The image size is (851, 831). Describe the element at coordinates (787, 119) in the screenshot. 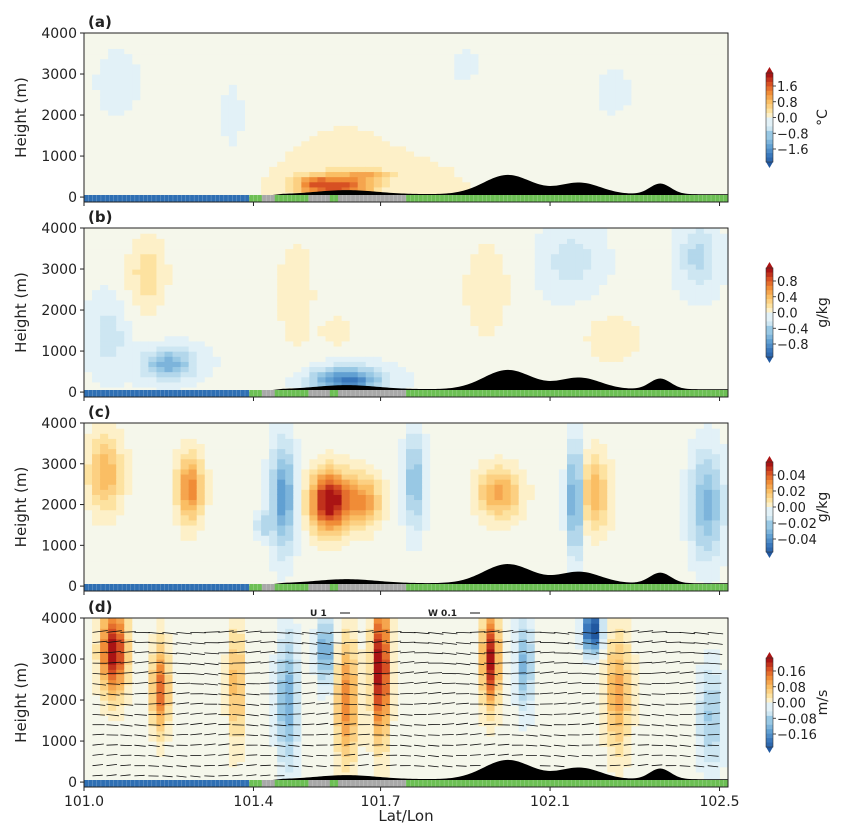

I see `colorbar-tick-label: 0.0` at that location.